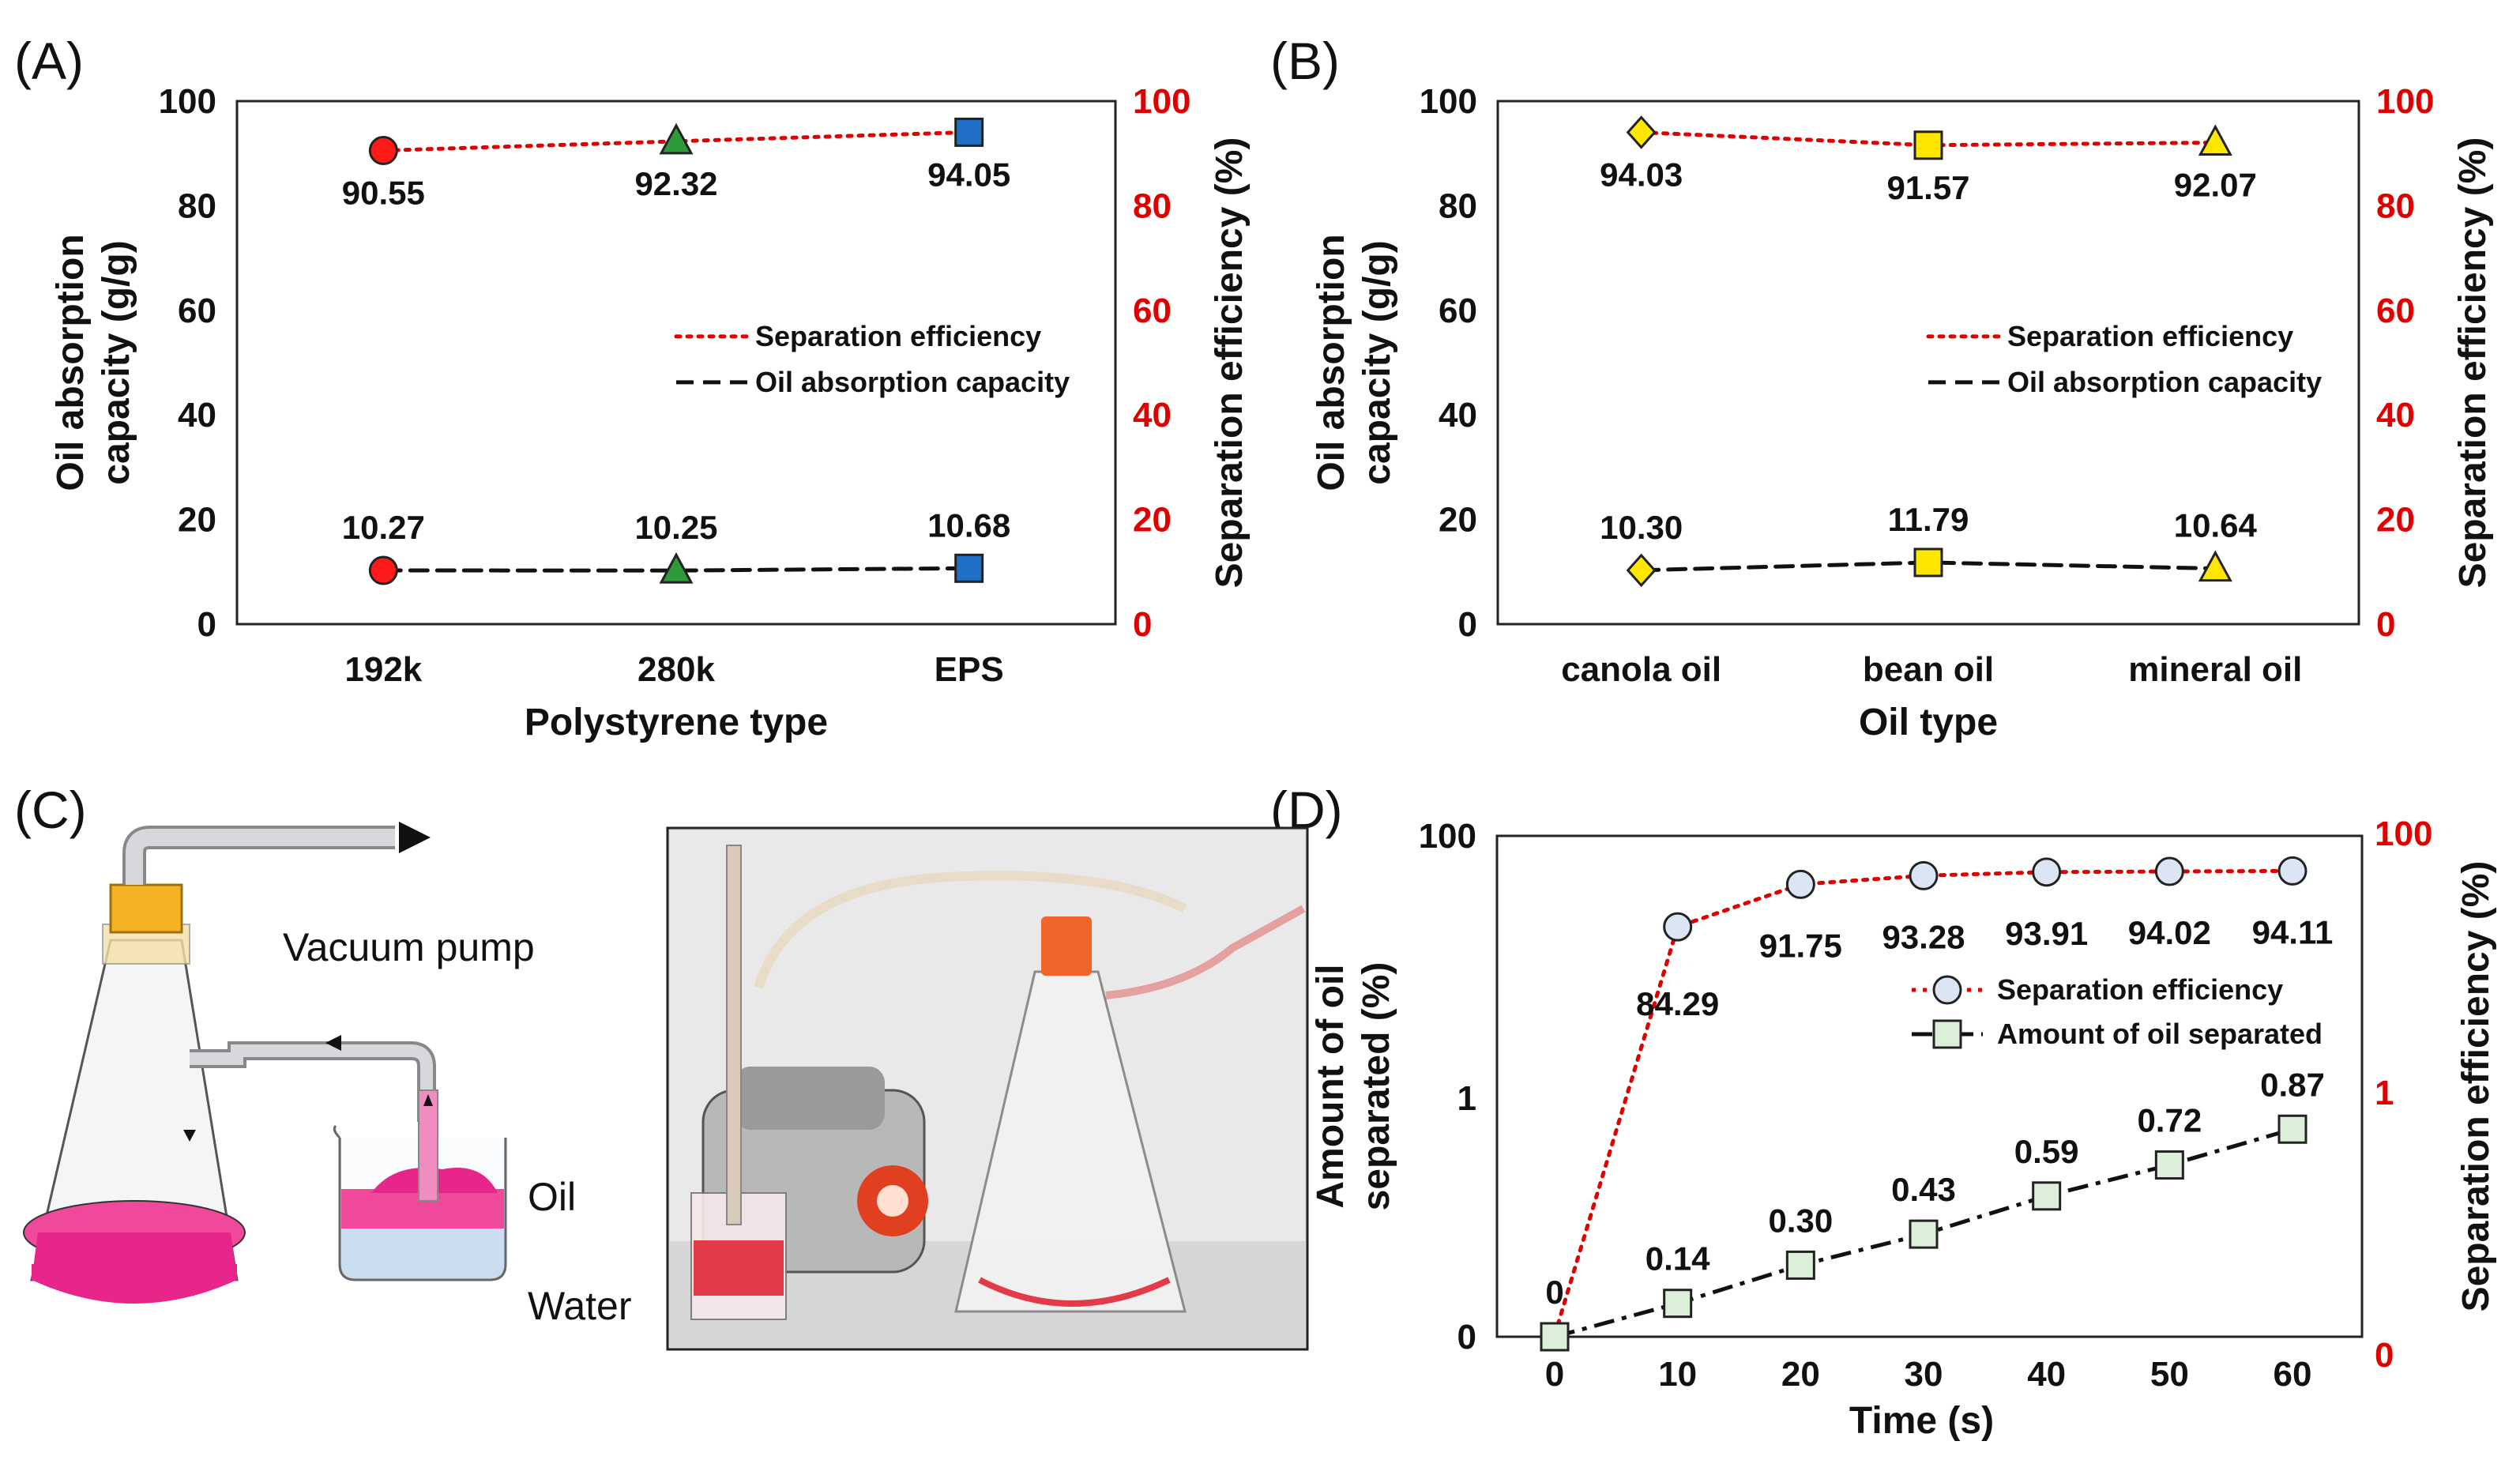 The image size is (2520, 1460). Describe the element at coordinates (675, 527) in the screenshot. I see `data-label: 10.25` at that location.